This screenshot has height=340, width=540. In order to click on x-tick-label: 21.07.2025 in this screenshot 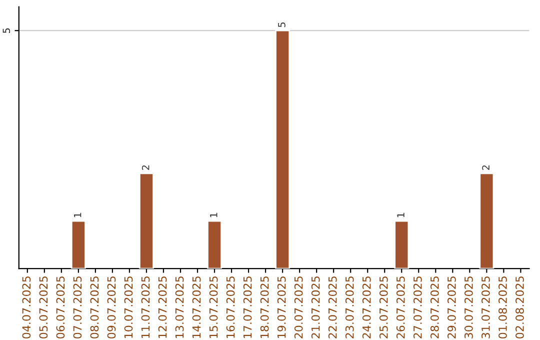, I will do `click(315, 307)`.